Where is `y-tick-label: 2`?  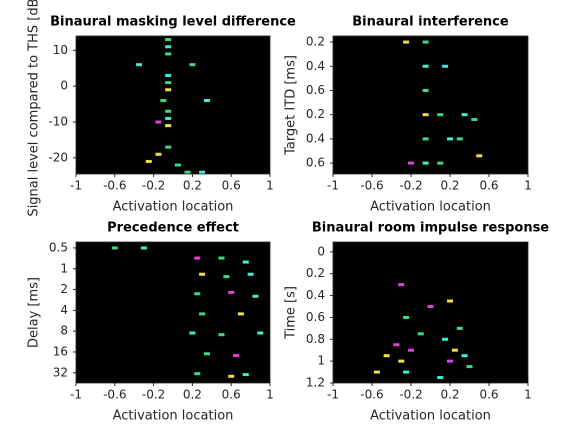
y-tick-label: 2 is located at coordinates (64, 289).